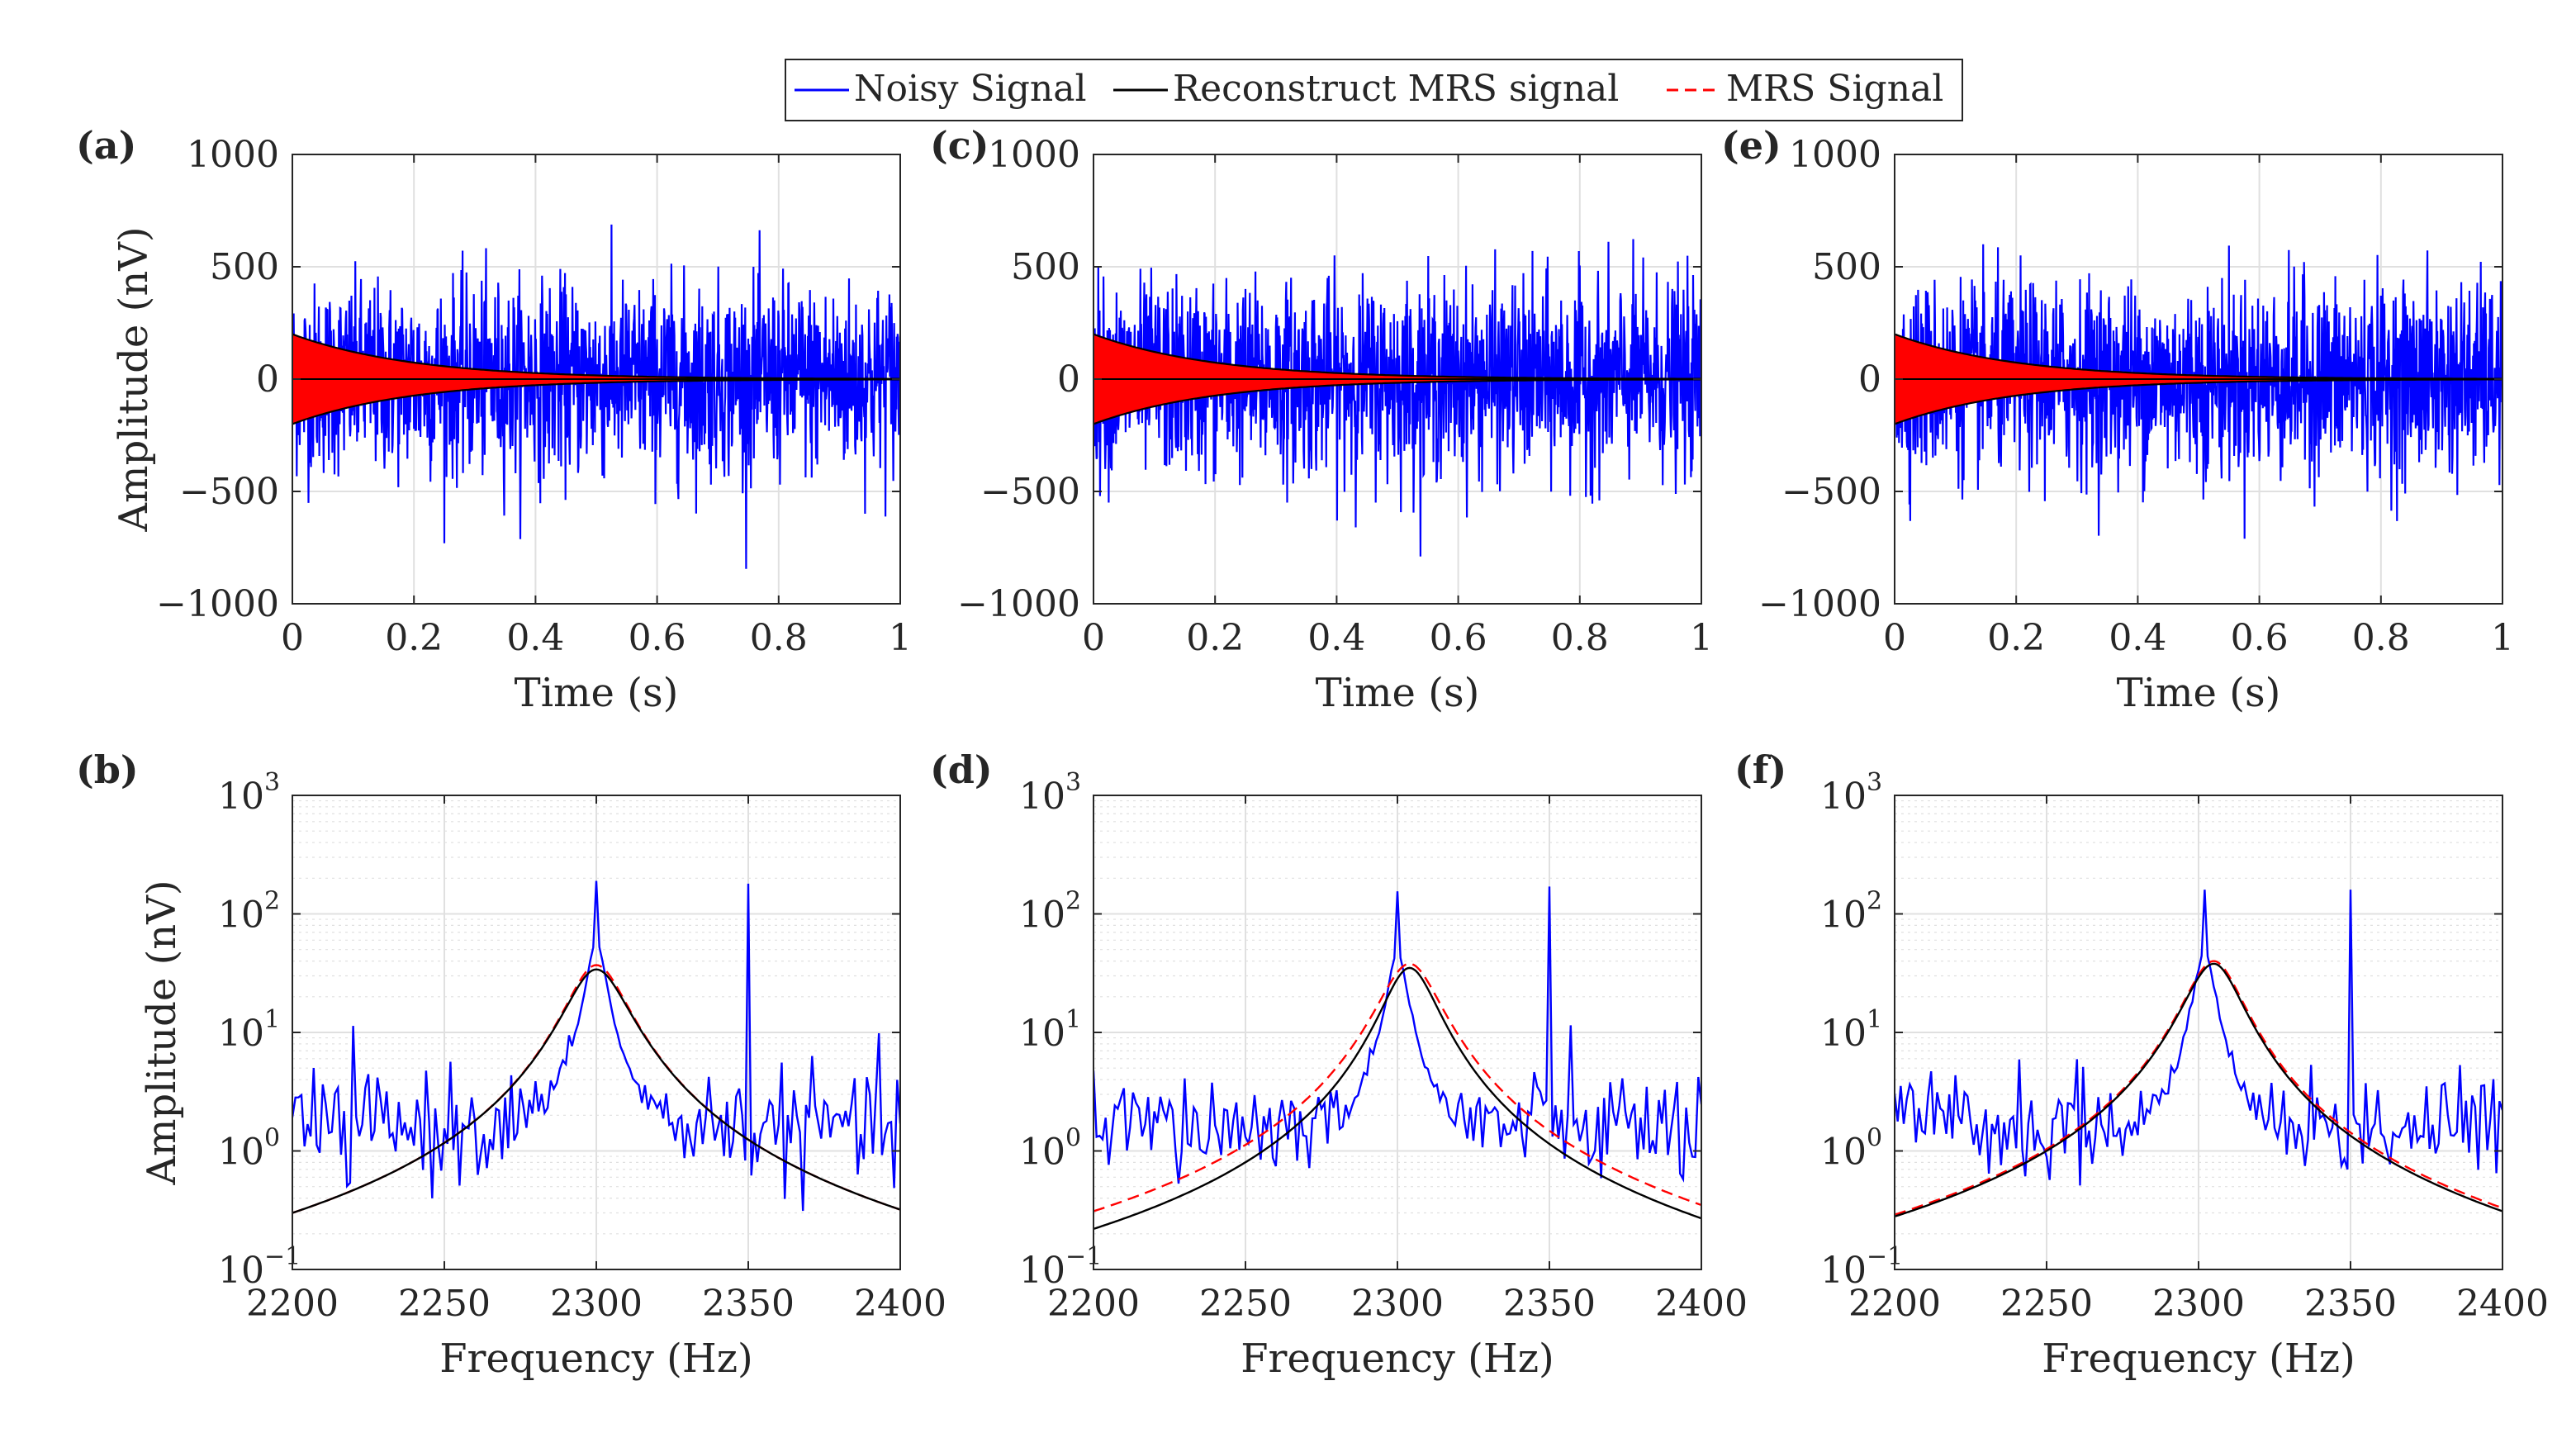 The image size is (2576, 1433). I want to click on panel-label: (a), so click(106, 145).